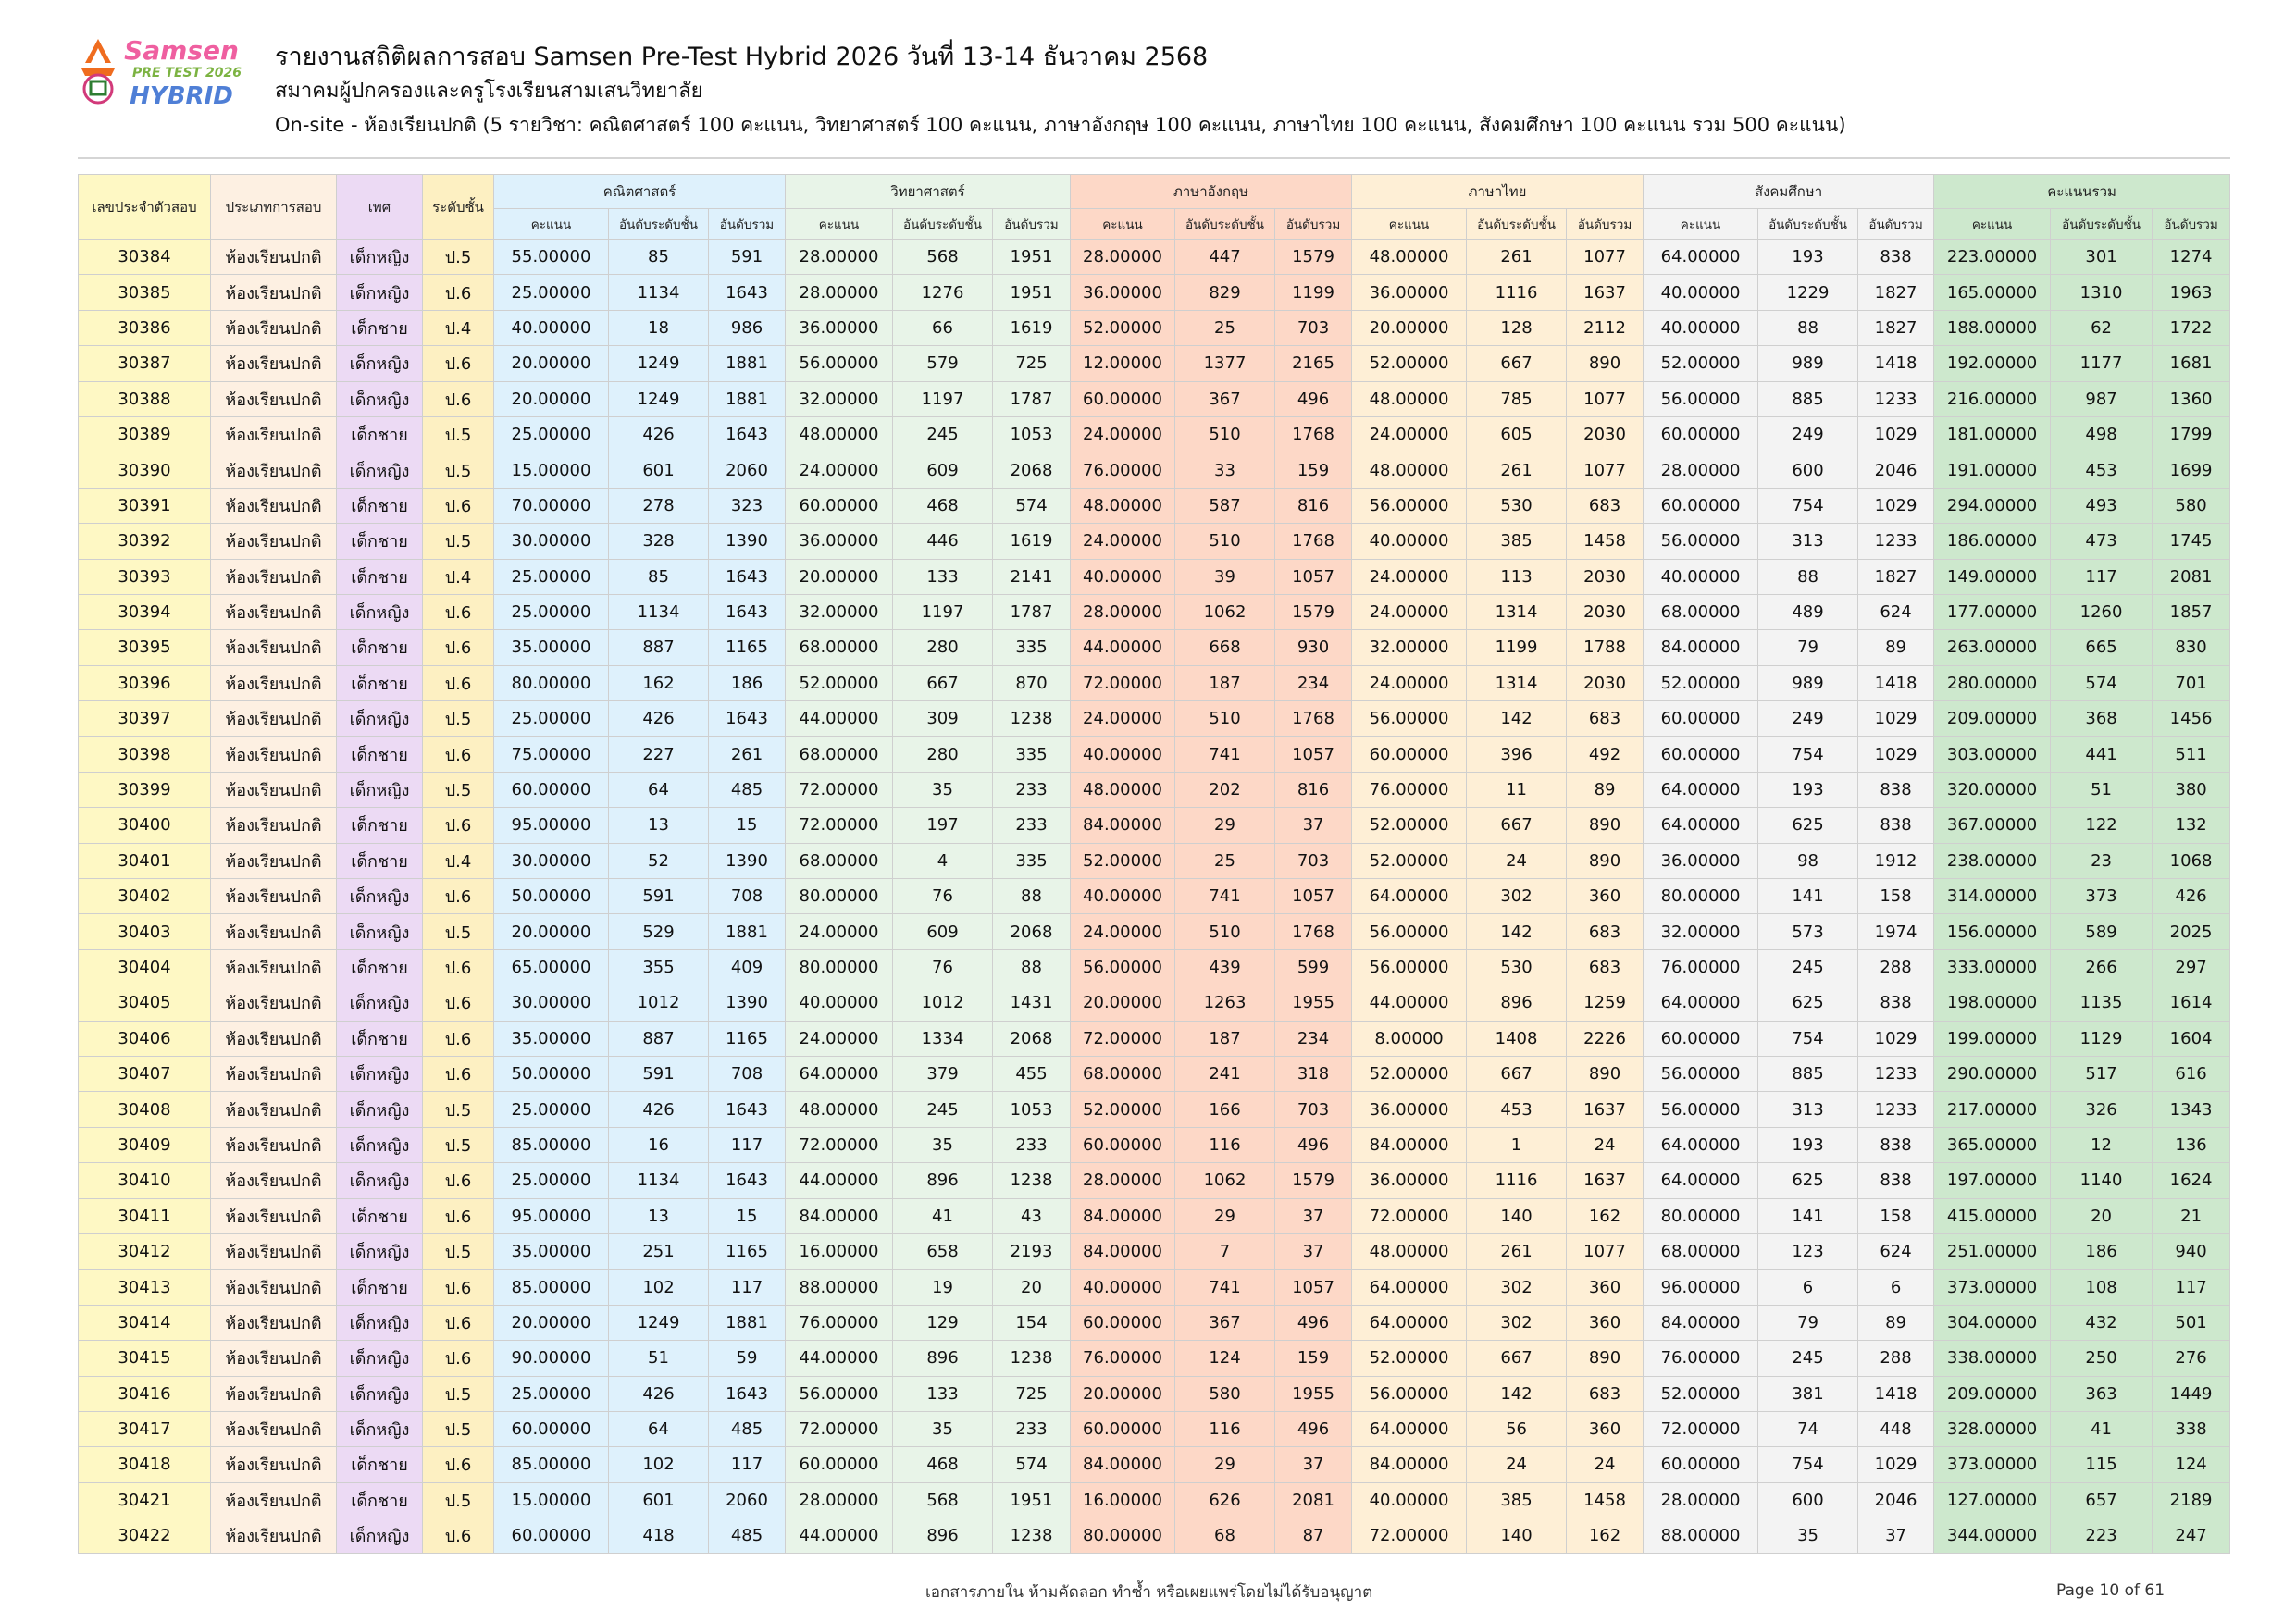 Image resolution: width=2296 pixels, height=1623 pixels. Describe the element at coordinates (1808, 825) in the screenshot. I see `cell-social-level-rank: 625` at that location.